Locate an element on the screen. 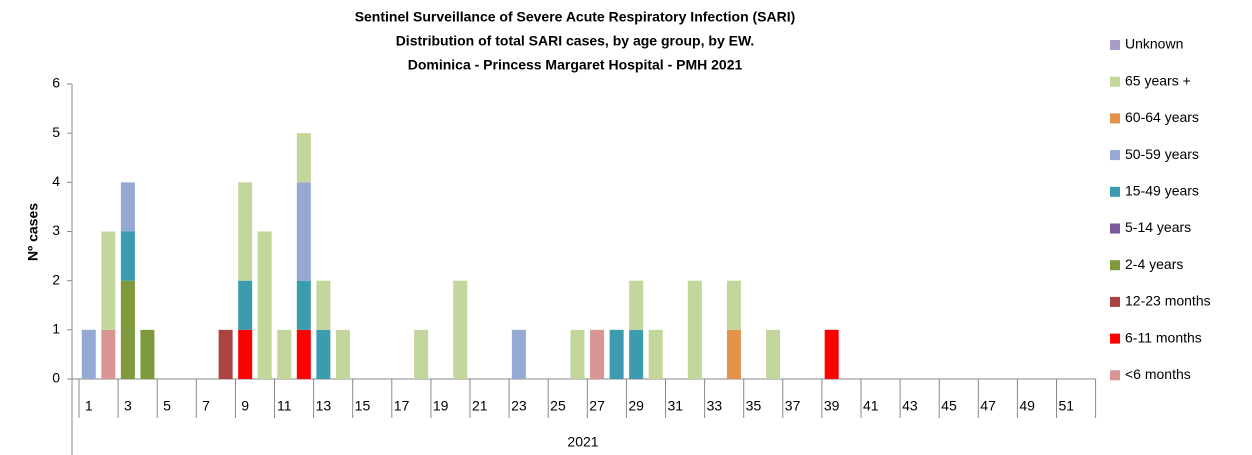  x-tick-label: 7 is located at coordinates (206, 406).